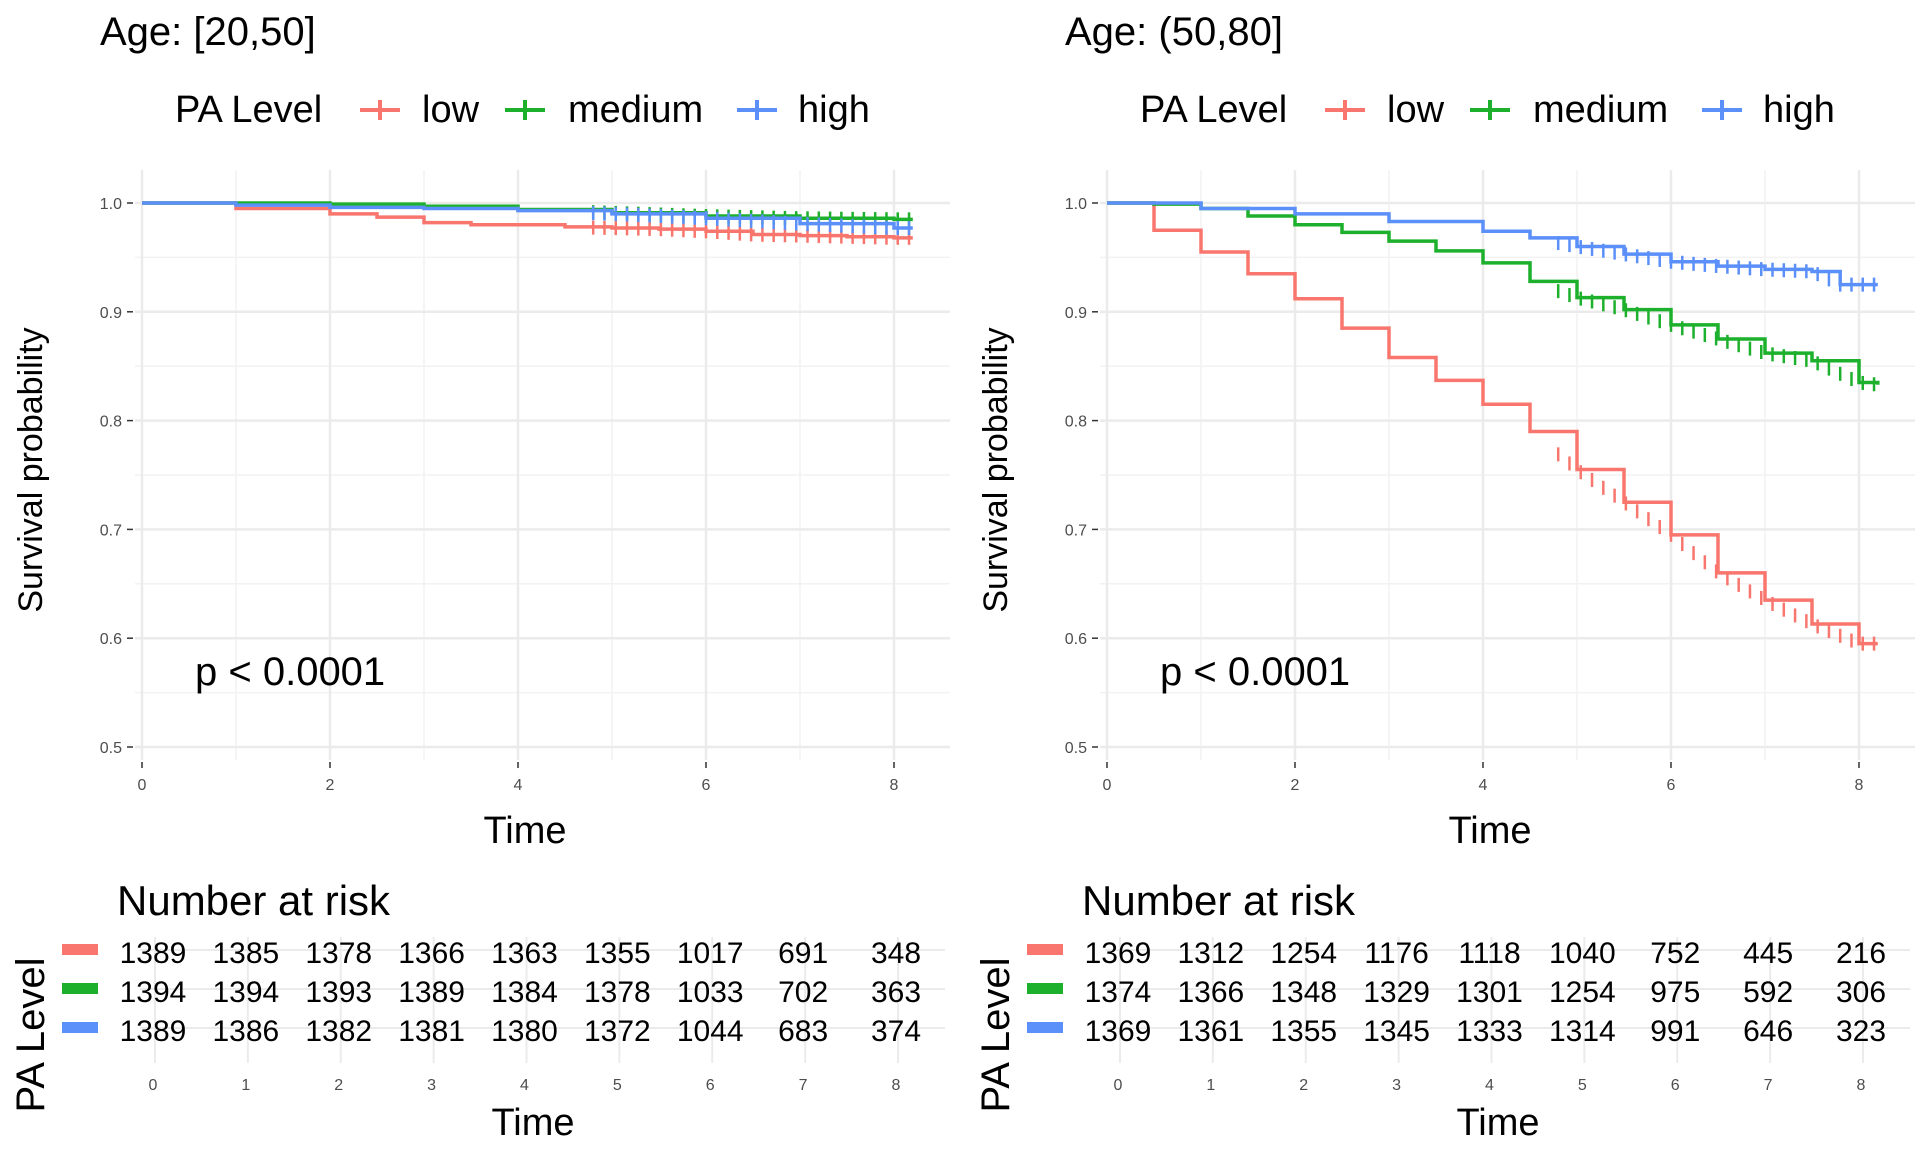  Describe the element at coordinates (532, 1123) in the screenshot. I see `risk-table-x-label: Time` at that location.